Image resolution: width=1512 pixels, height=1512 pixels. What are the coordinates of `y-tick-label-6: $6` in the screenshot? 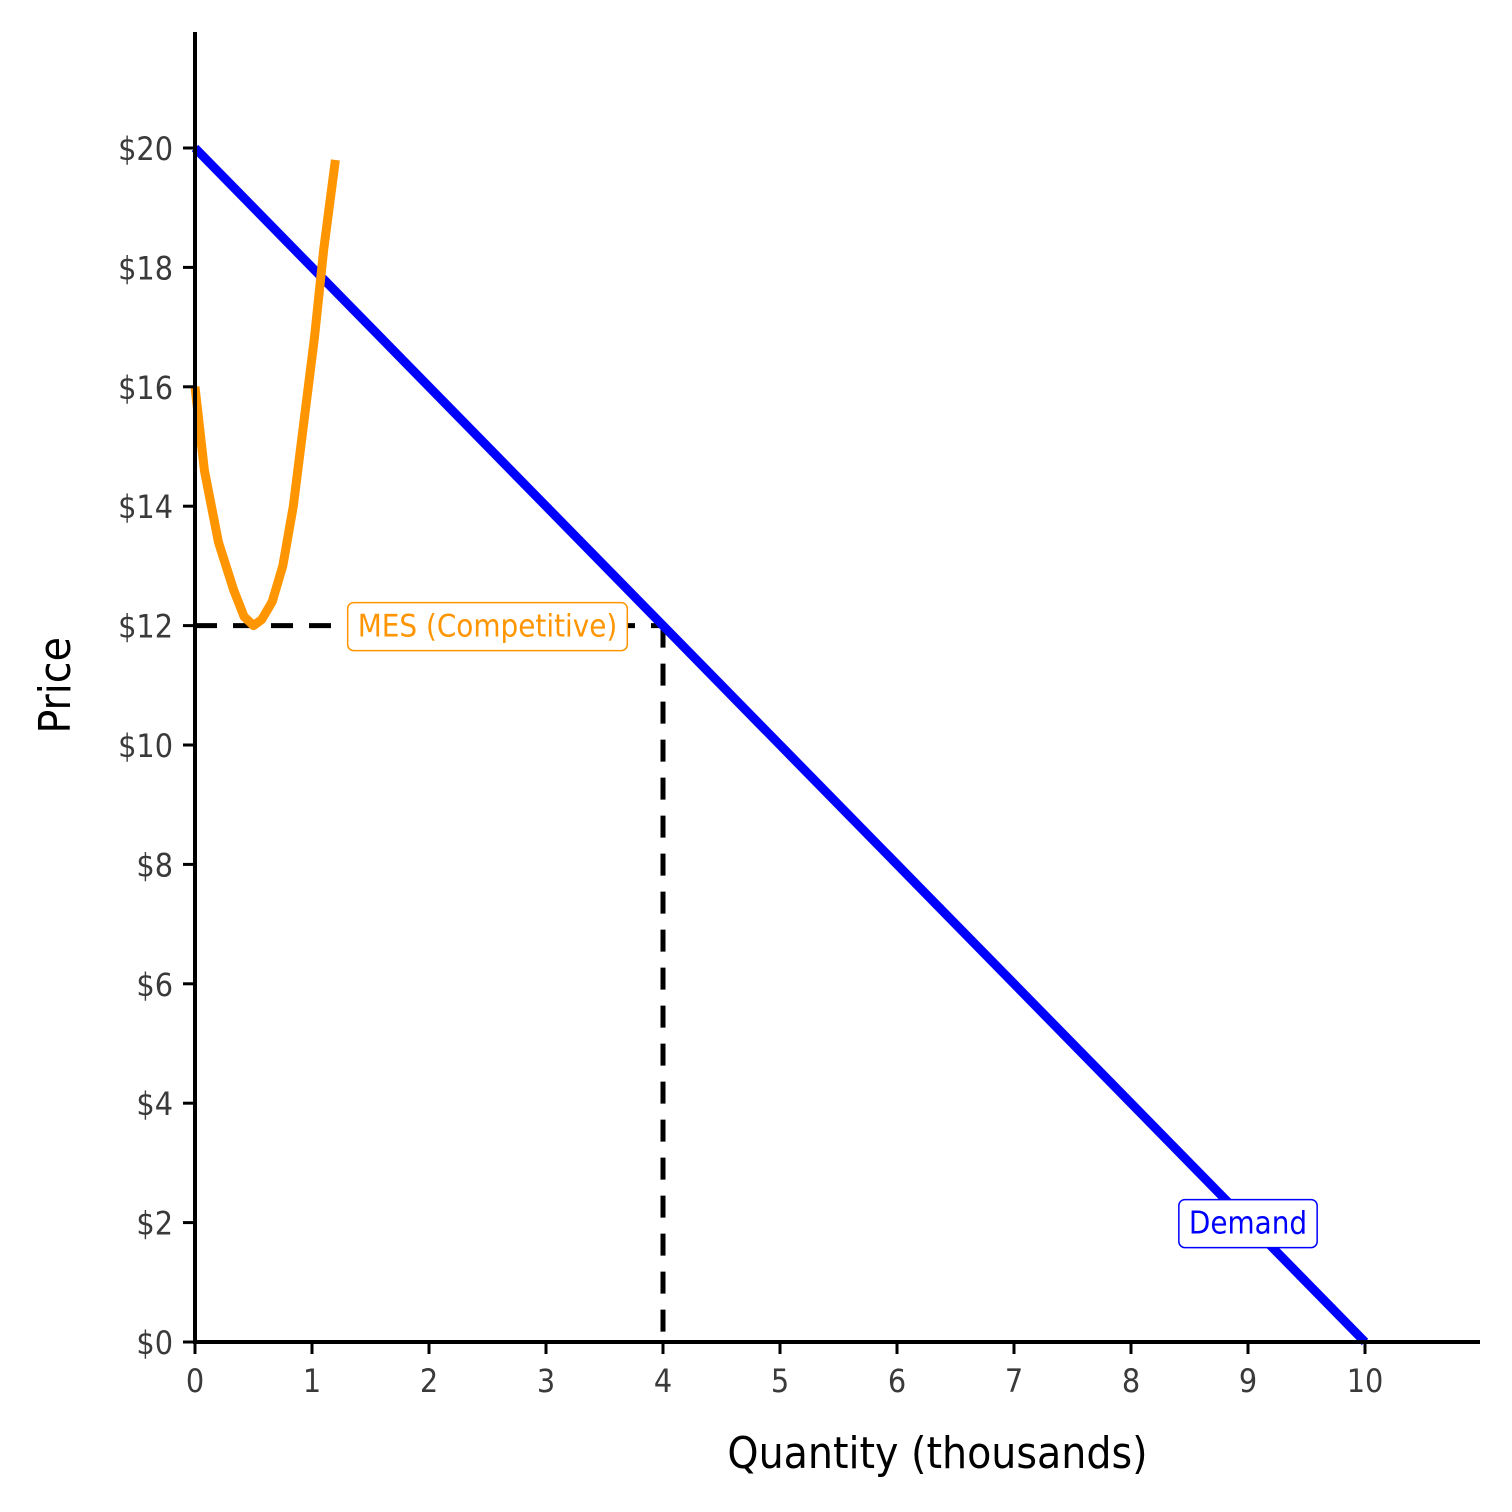 It's located at (154, 985).